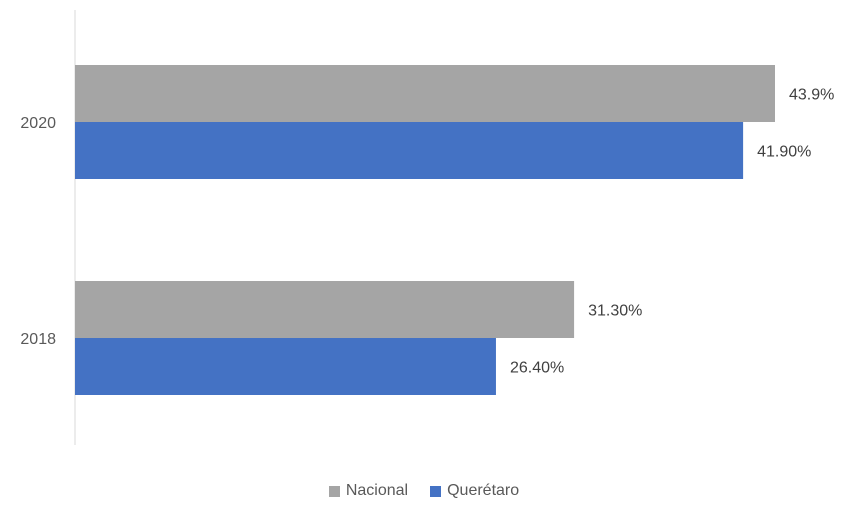 This screenshot has height=507, width=848. What do you see at coordinates (334, 491) in the screenshot?
I see `legend-swatch-nacional` at bounding box center [334, 491].